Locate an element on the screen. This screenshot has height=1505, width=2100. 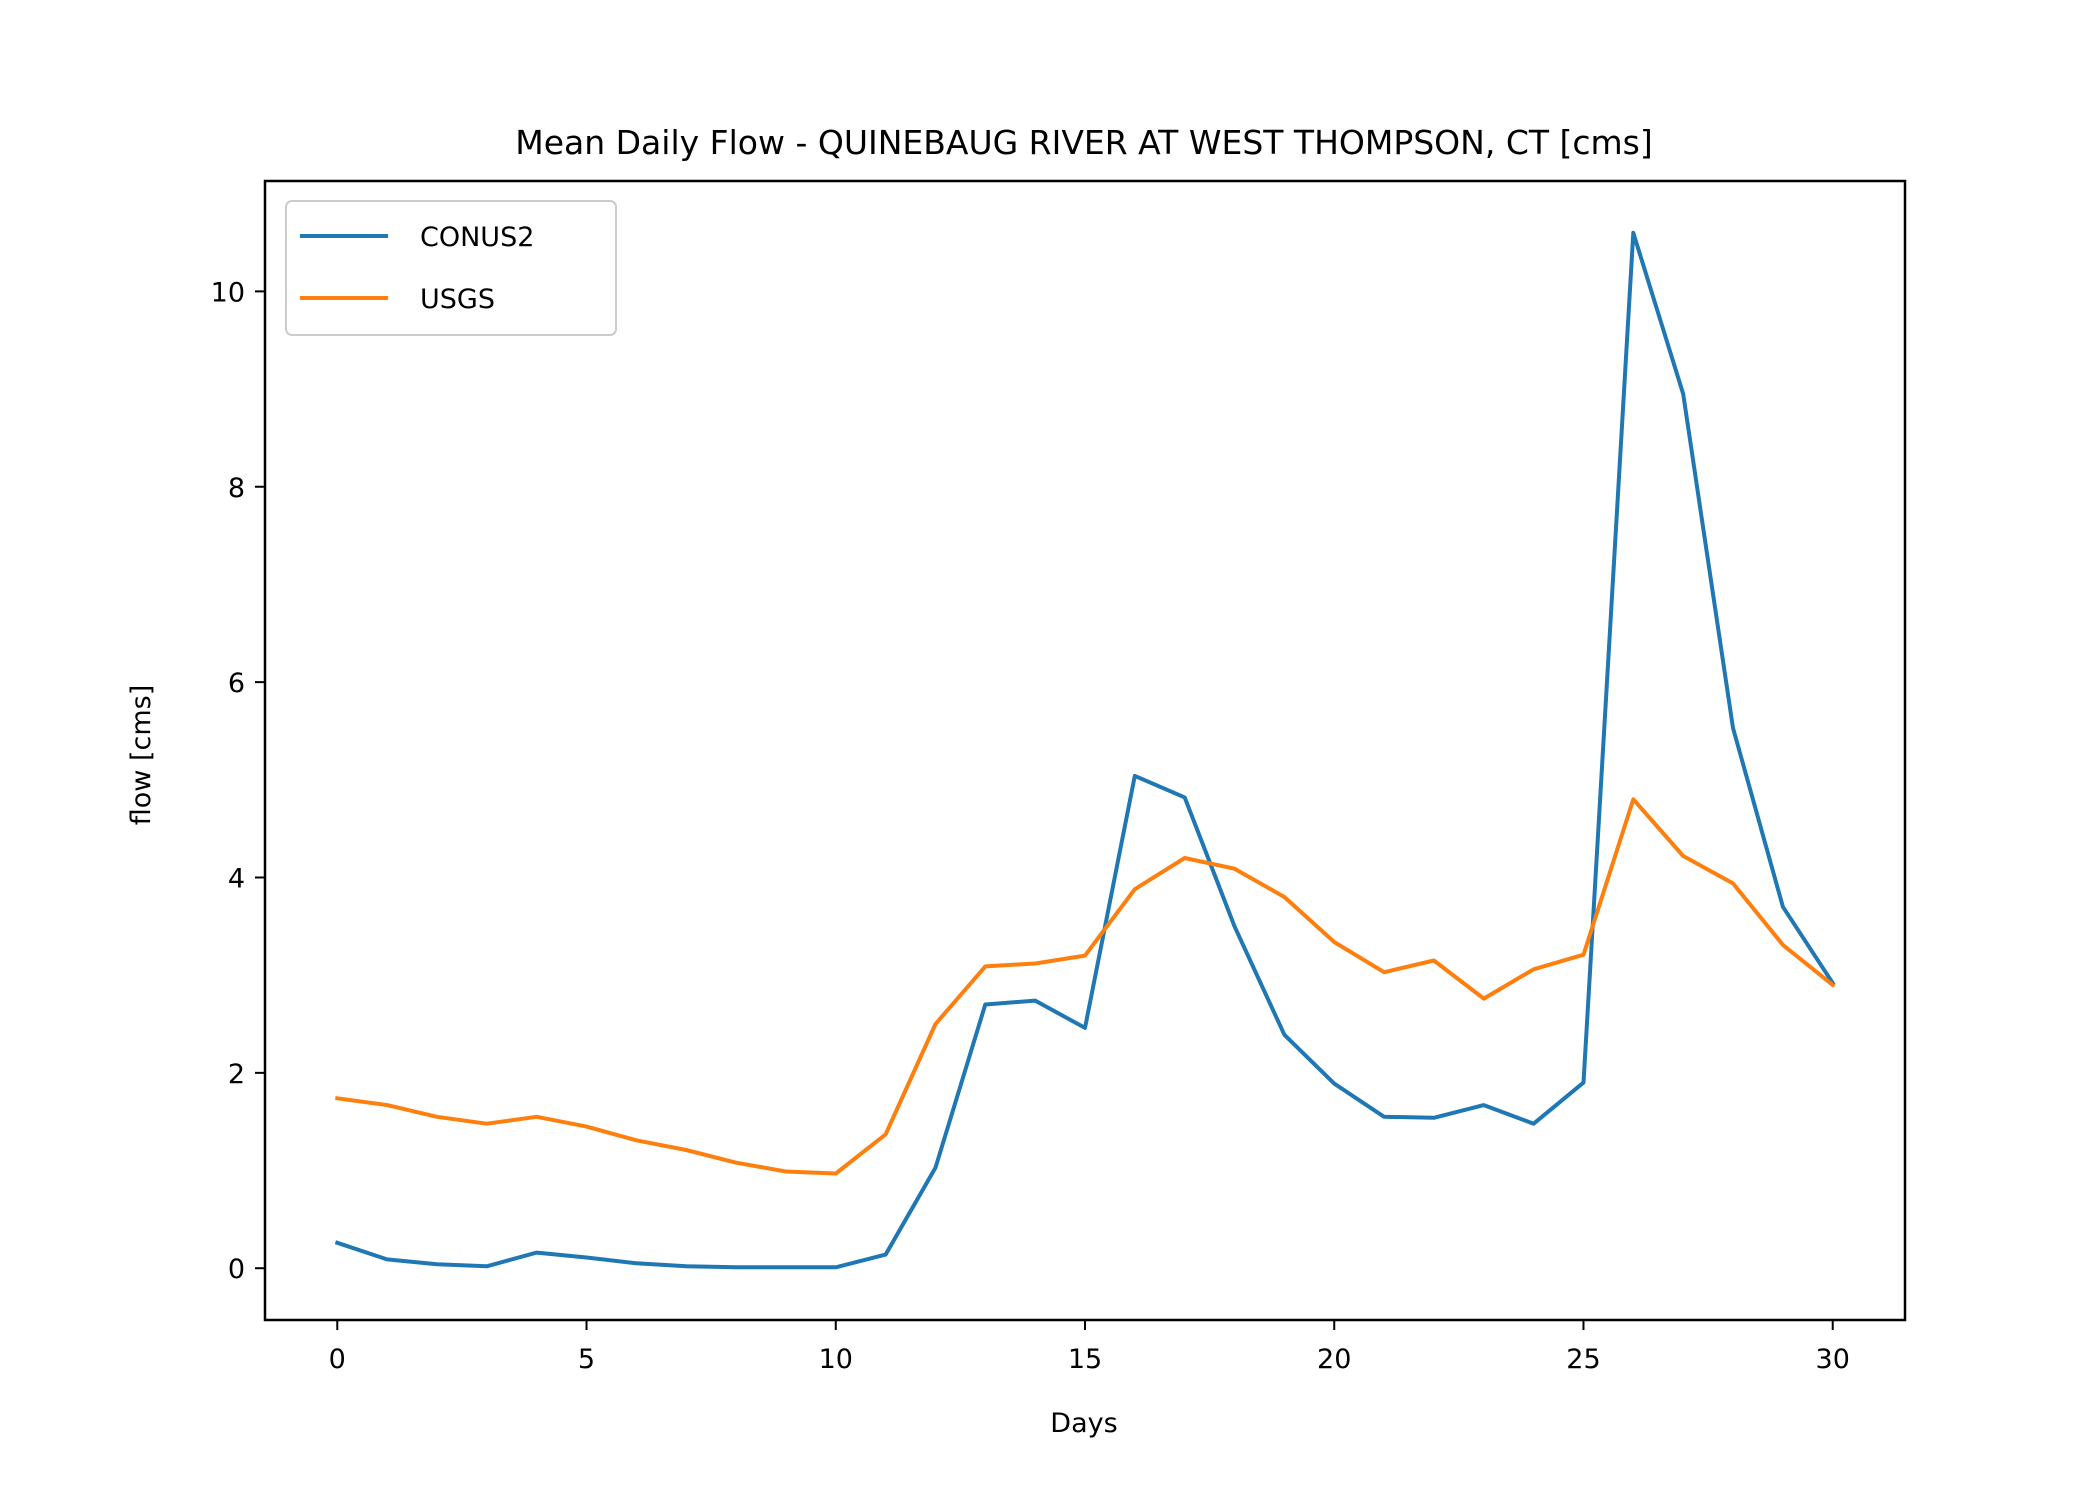
y-tick-label: 0 is located at coordinates (236, 1269).